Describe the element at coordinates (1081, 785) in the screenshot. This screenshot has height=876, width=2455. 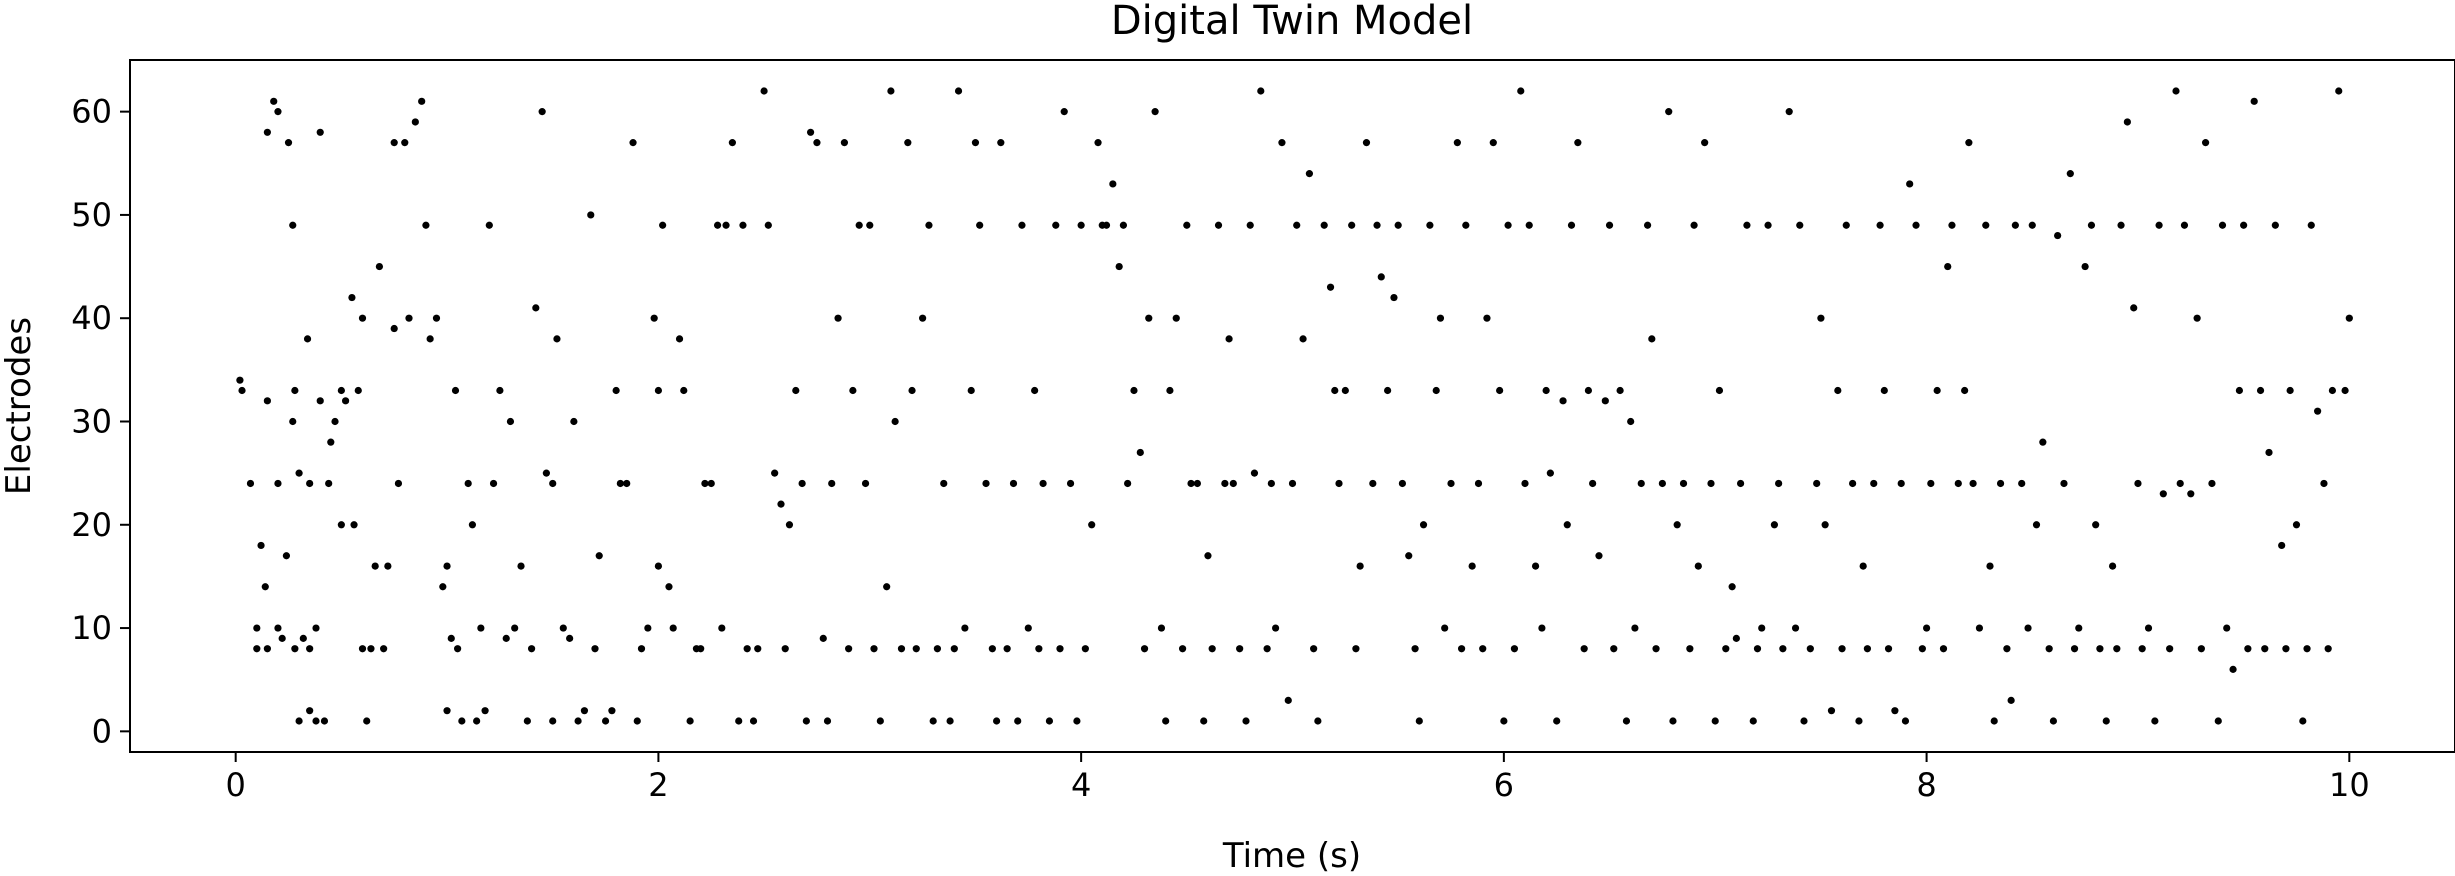
I see `x-tick-label: 4` at that location.